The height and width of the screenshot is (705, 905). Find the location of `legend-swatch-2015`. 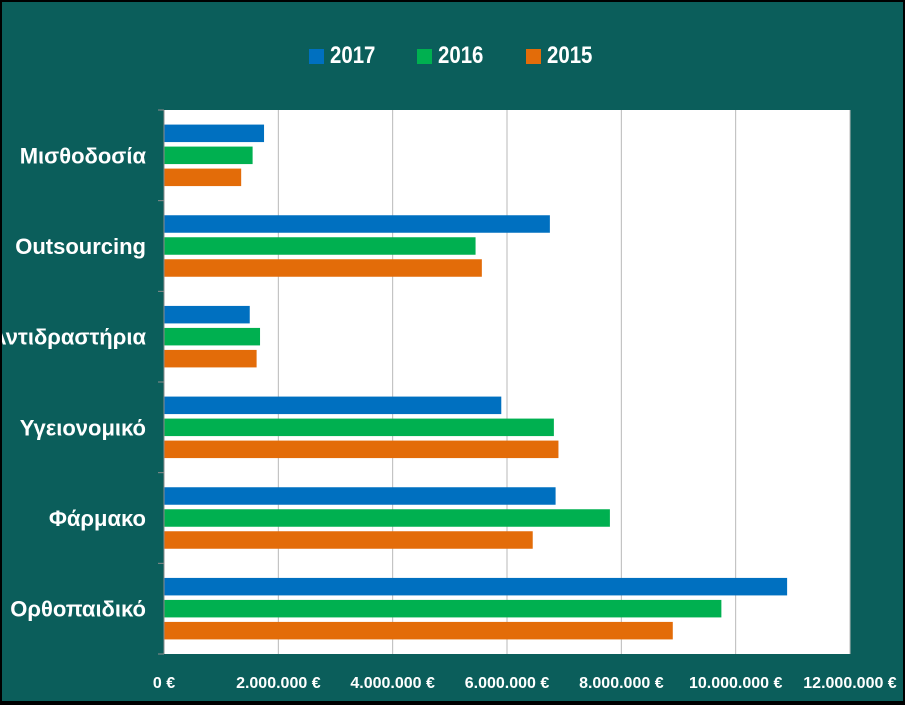

legend-swatch-2015 is located at coordinates (533, 56).